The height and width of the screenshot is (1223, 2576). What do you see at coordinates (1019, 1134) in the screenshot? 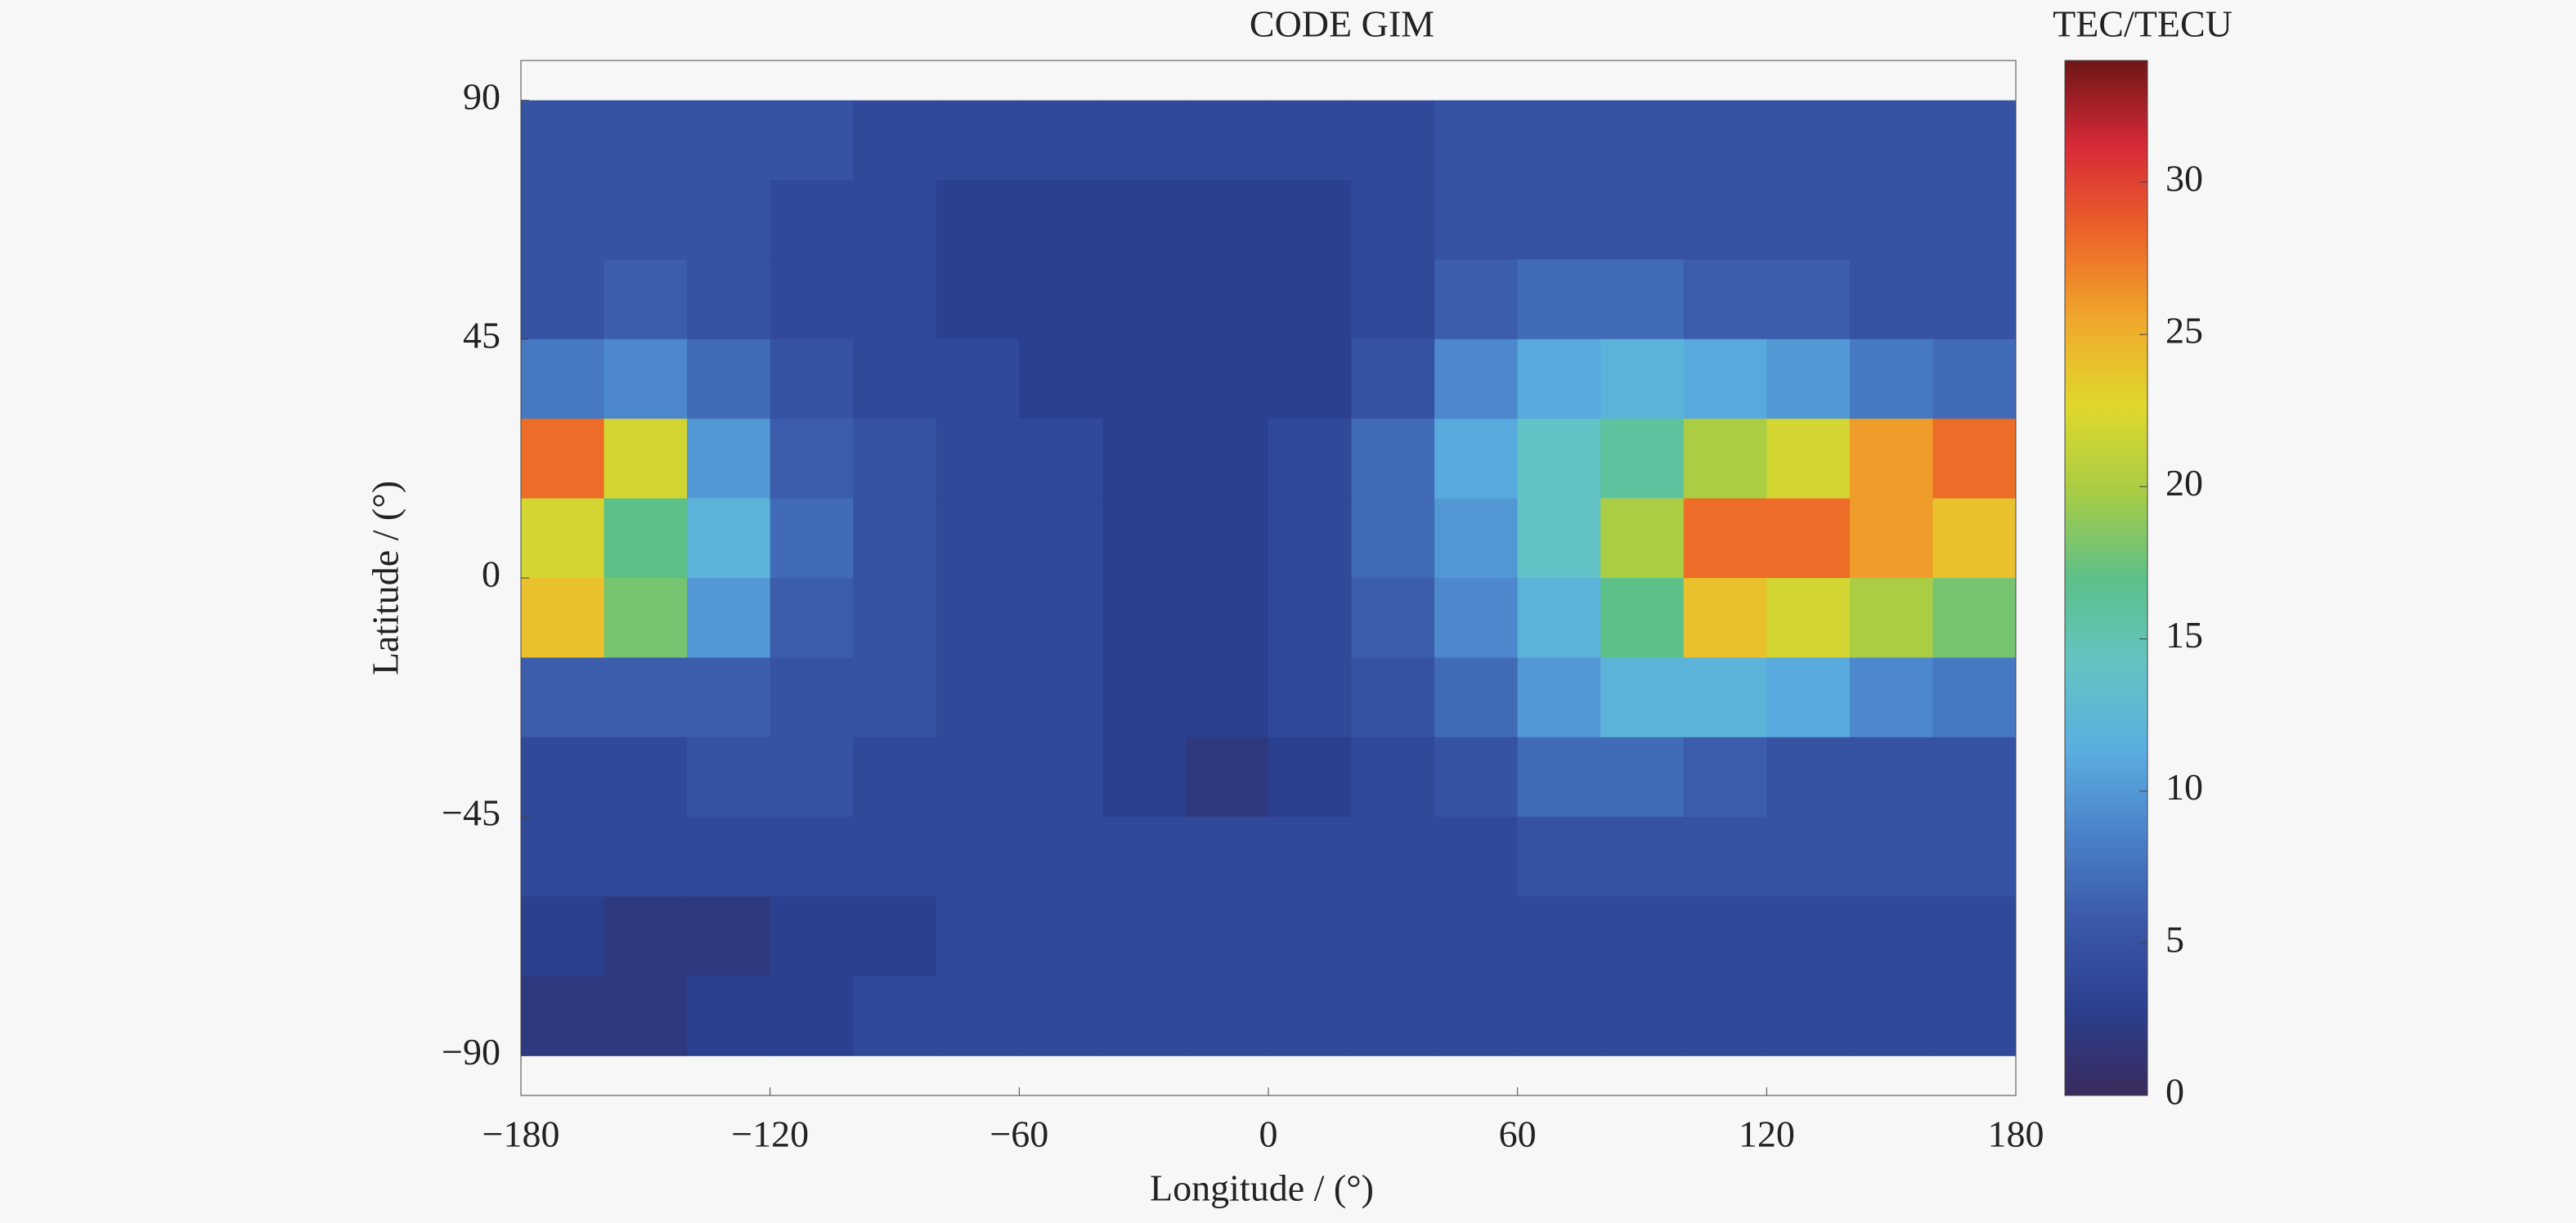
I see `x-tick-label: −60` at bounding box center [1019, 1134].